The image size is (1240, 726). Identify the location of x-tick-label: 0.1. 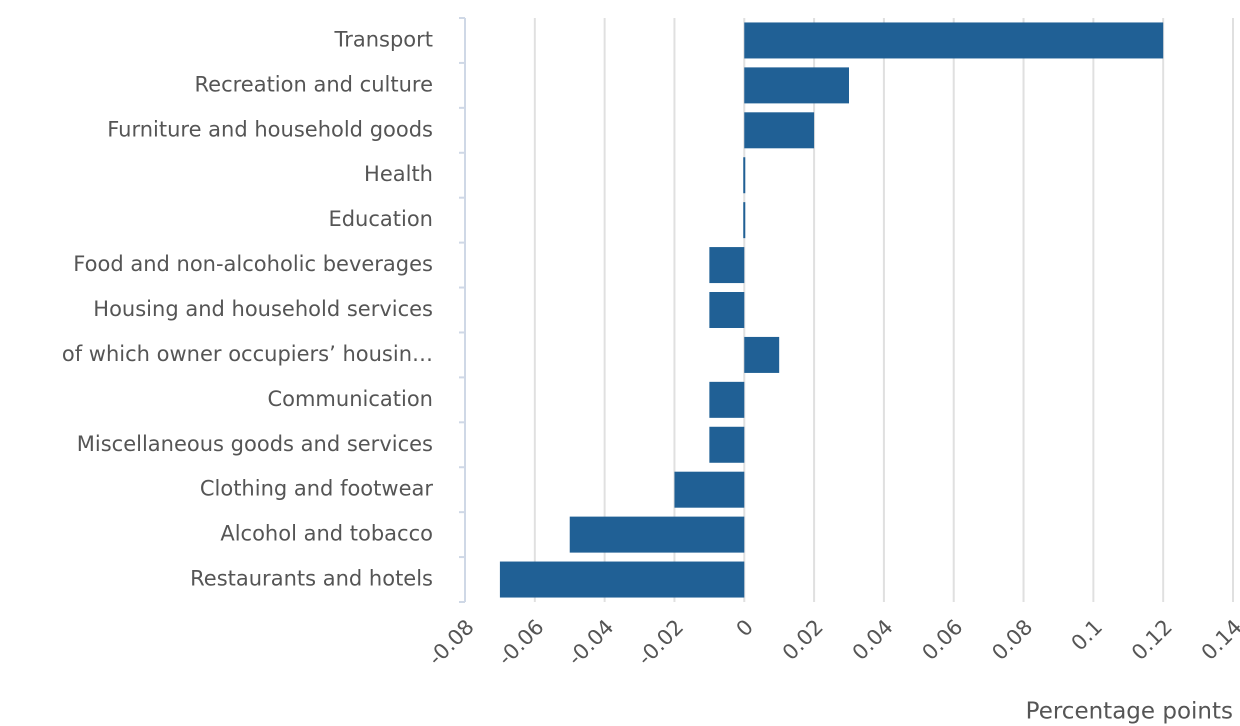
(1087, 635).